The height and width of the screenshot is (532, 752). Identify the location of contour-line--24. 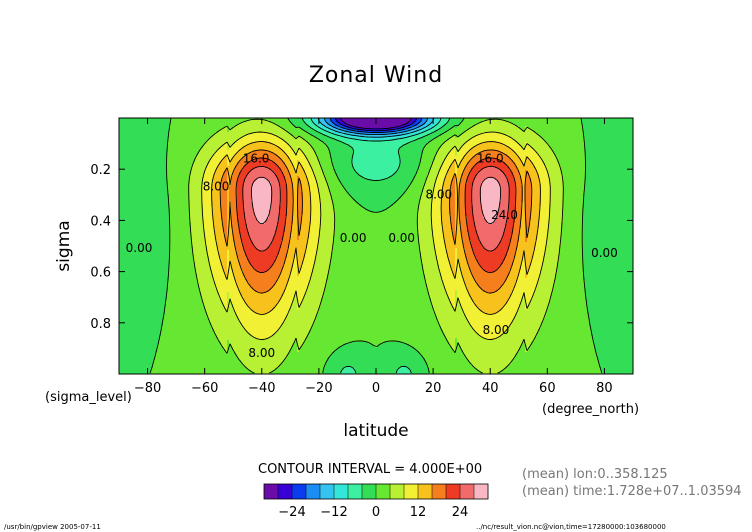
(376, 125).